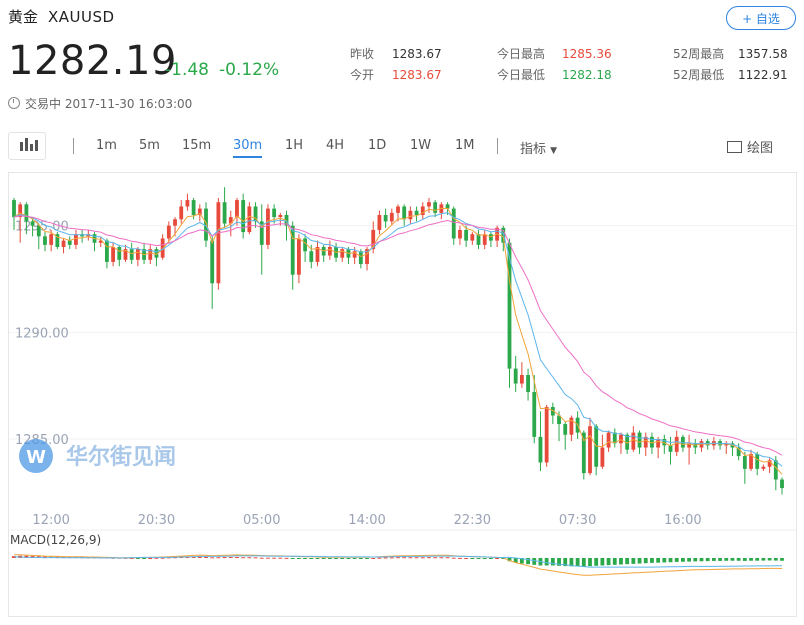 The width and height of the screenshot is (804, 625). I want to click on add-watchlist-button: + 自选, so click(761, 18).